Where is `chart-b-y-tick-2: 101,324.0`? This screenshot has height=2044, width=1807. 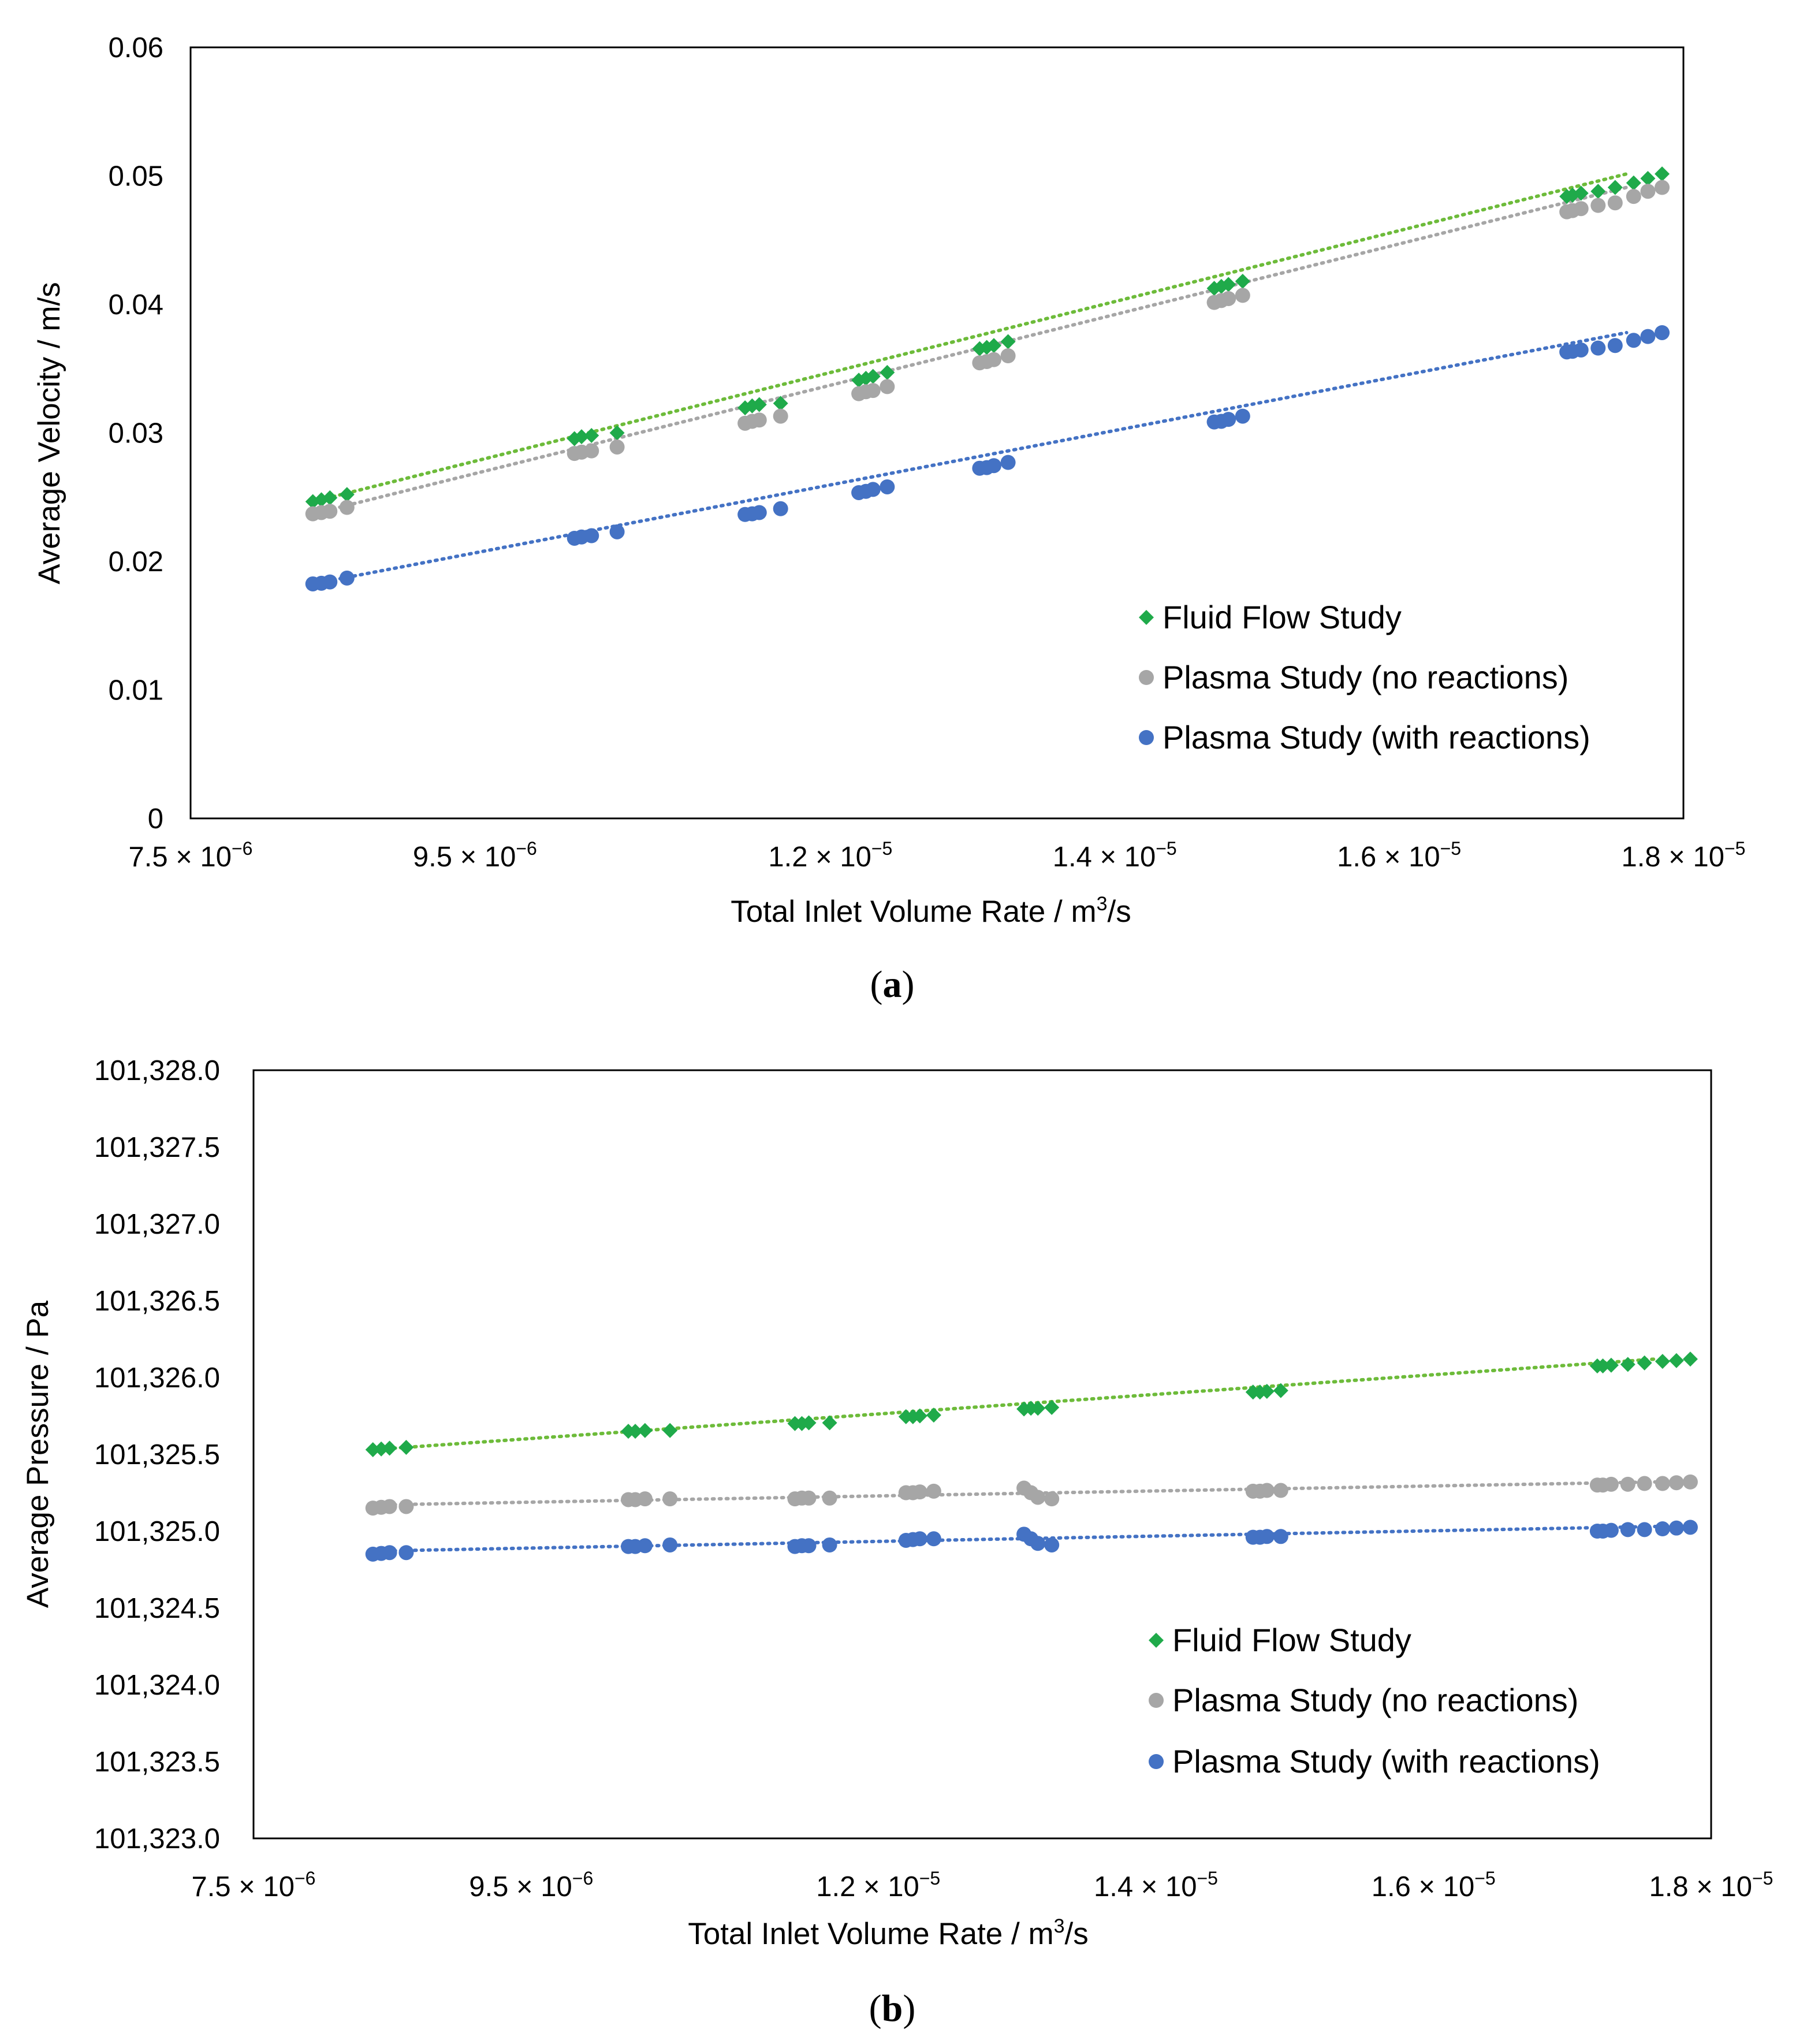 chart-b-y-tick-2: 101,324.0 is located at coordinates (157, 1686).